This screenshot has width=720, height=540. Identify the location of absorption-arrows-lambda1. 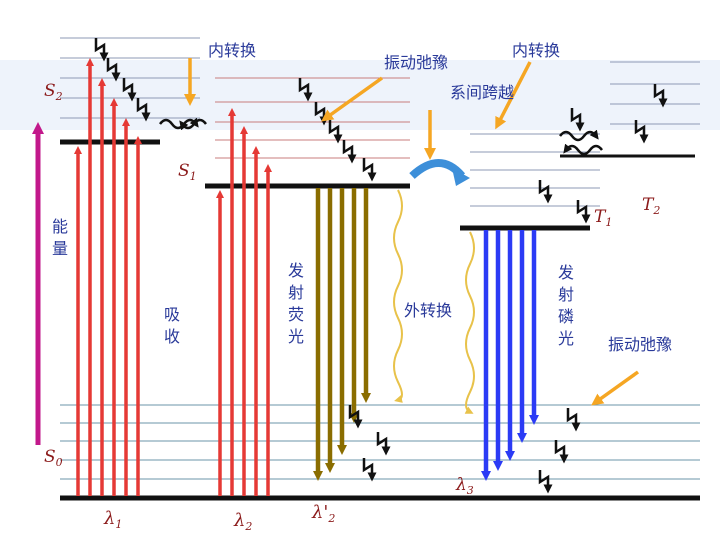
(108, 277).